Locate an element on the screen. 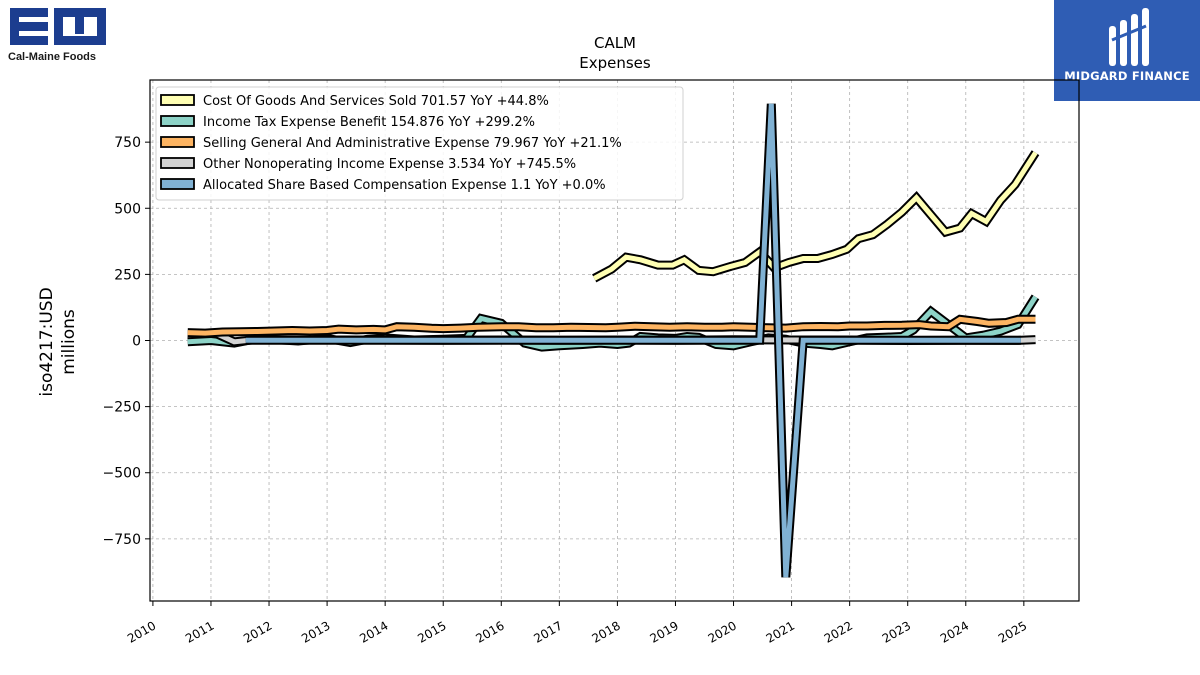  legend-box is located at coordinates (419, 143).